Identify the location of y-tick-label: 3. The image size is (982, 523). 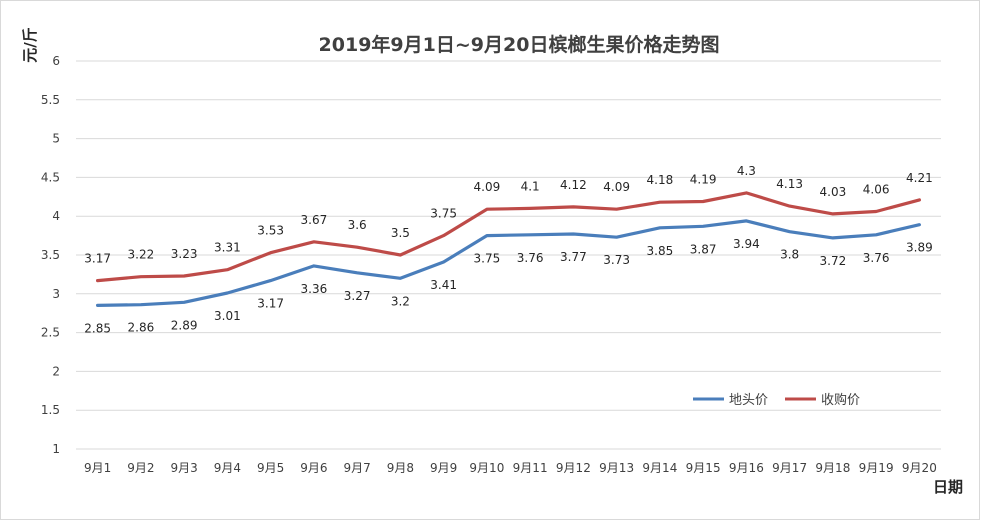
(56, 294).